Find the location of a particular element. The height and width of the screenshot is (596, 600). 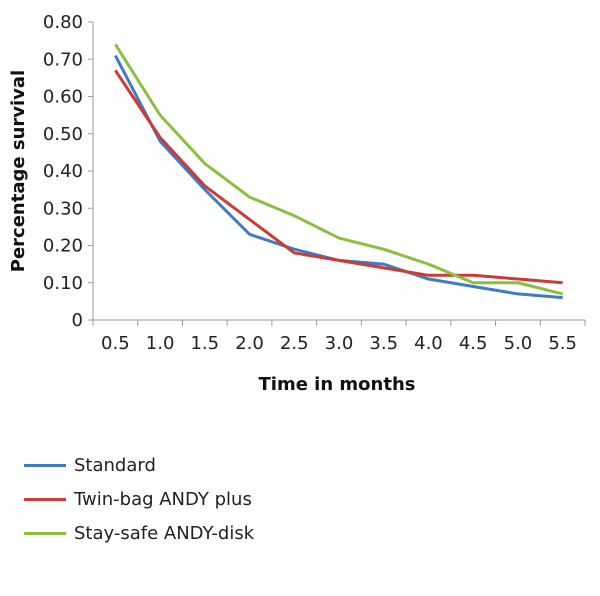

y-tick-label: 0.80 is located at coordinates (63, 22).